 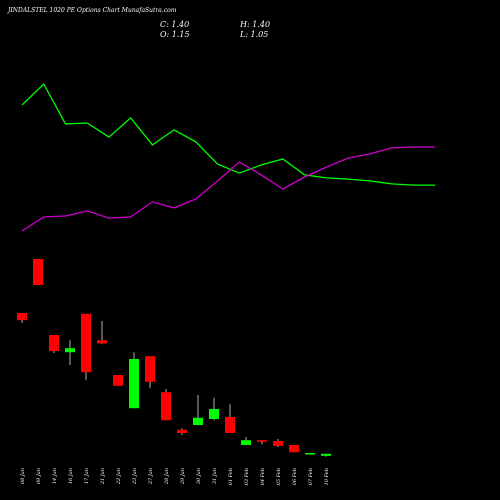 I want to click on high-info: H: 1.40, so click(x=254, y=24).